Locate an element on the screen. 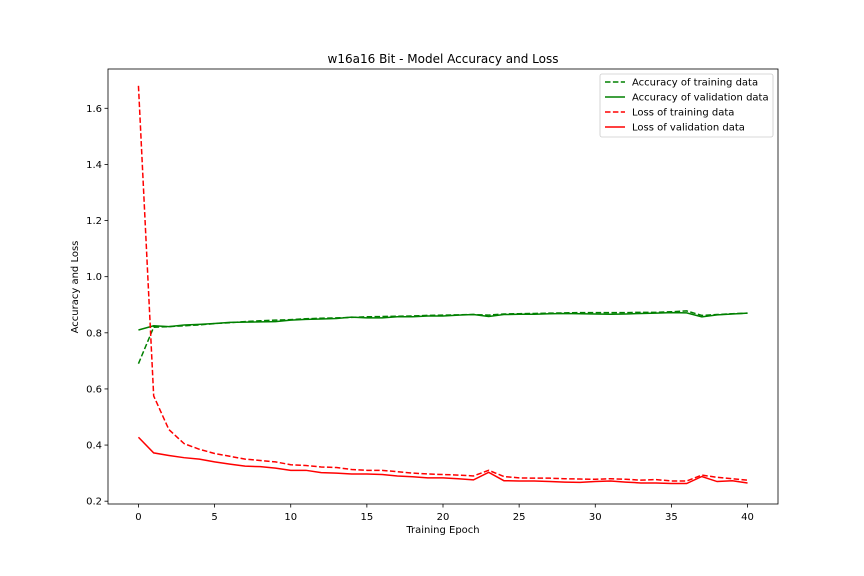 This screenshot has height=576, width=864. x-tick-label-6: 30 is located at coordinates (595, 517).